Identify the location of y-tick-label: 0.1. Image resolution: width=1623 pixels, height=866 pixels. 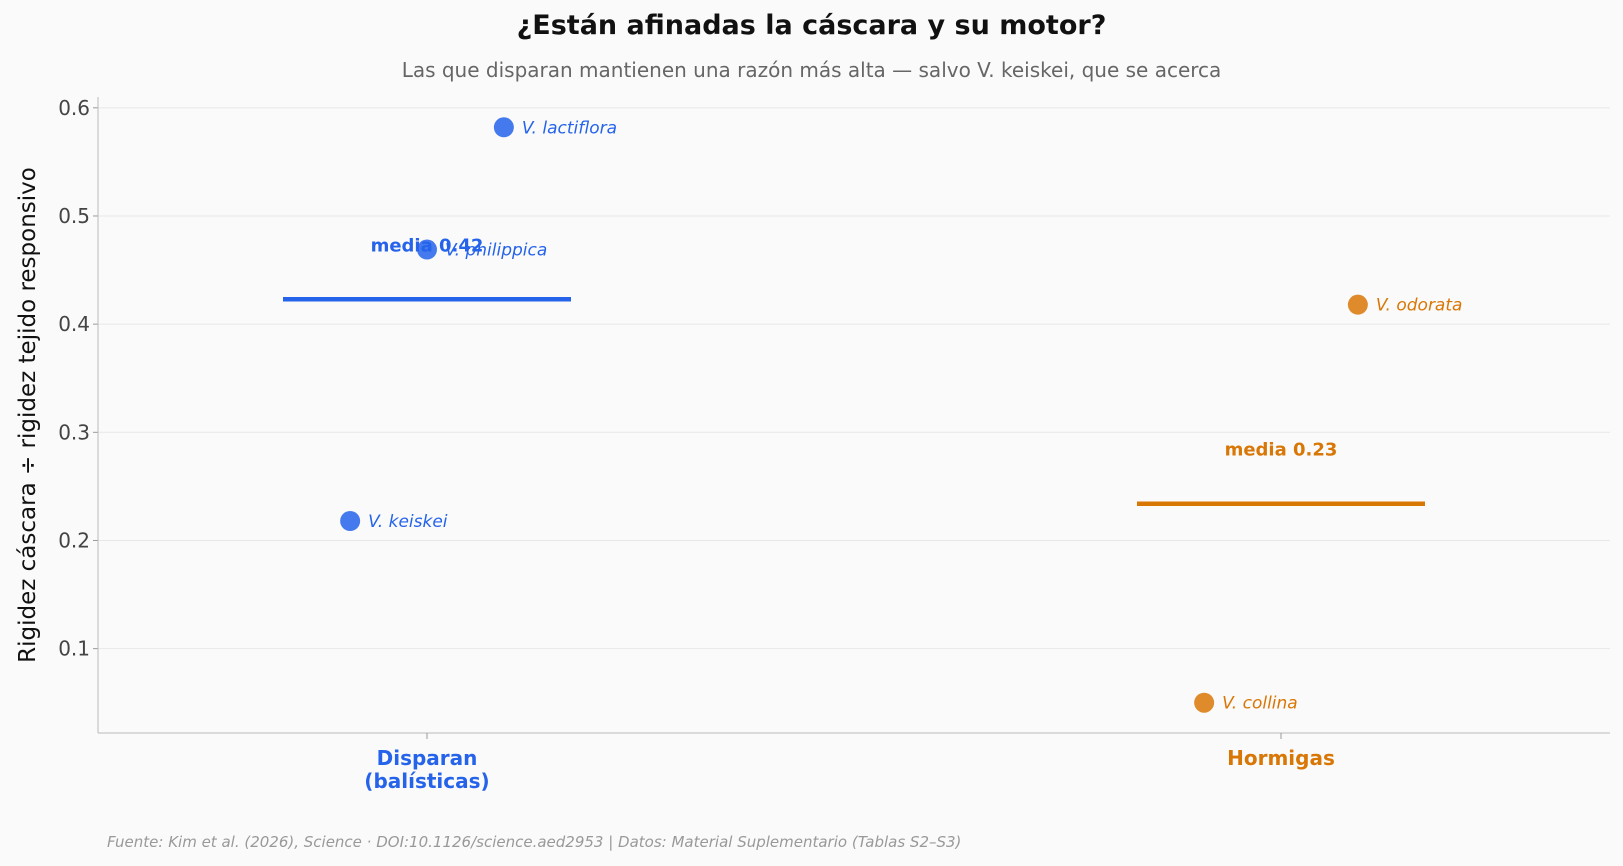
(74, 649).